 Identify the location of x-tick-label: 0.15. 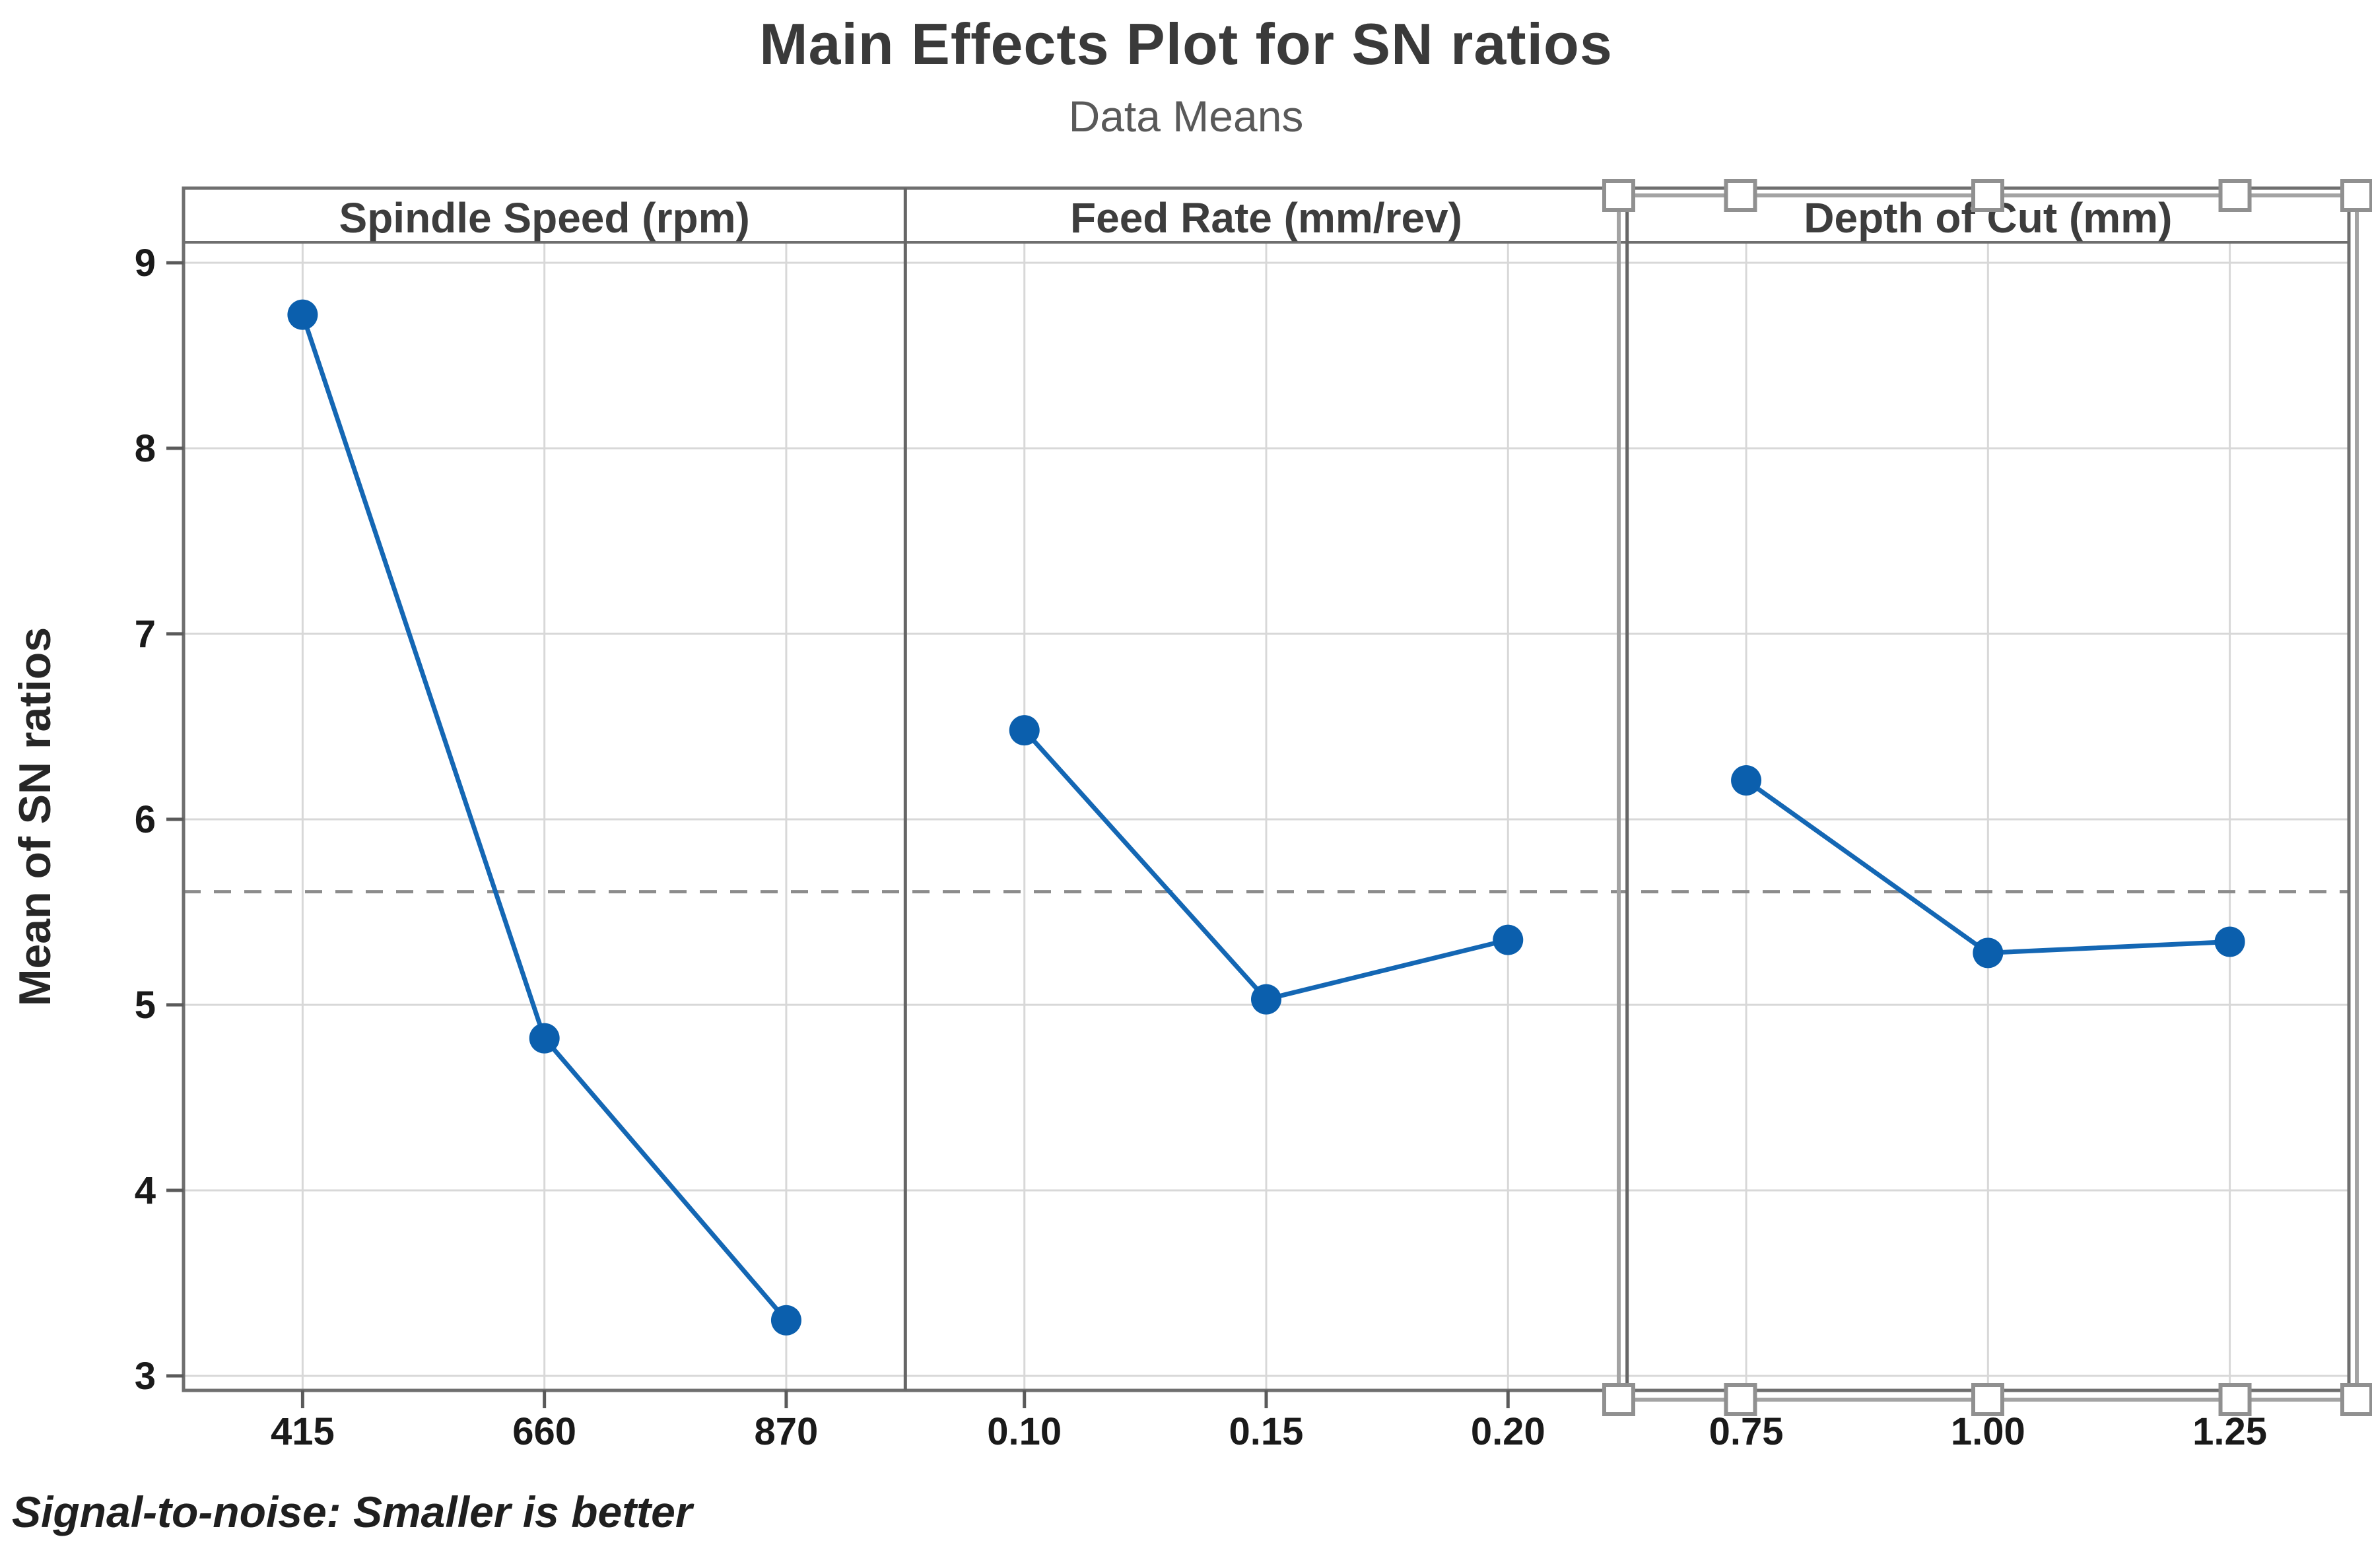
(1266, 1431).